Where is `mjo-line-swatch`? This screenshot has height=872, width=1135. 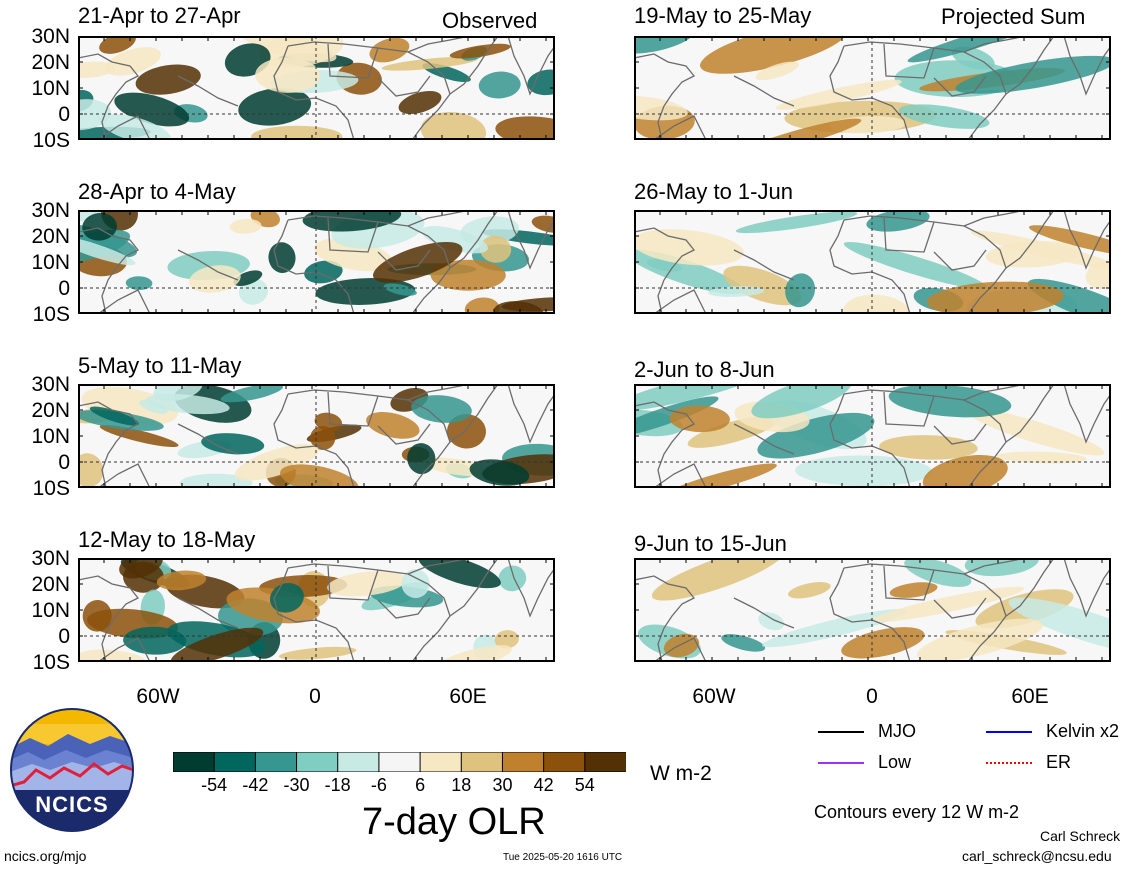
mjo-line-swatch is located at coordinates (841, 732).